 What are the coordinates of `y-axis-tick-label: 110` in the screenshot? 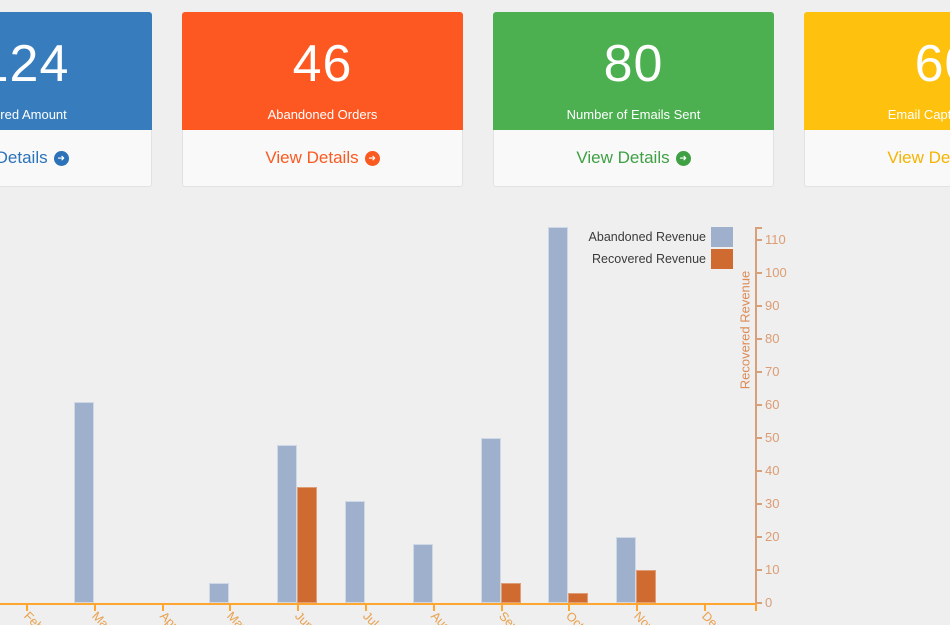 It's located at (775, 239).